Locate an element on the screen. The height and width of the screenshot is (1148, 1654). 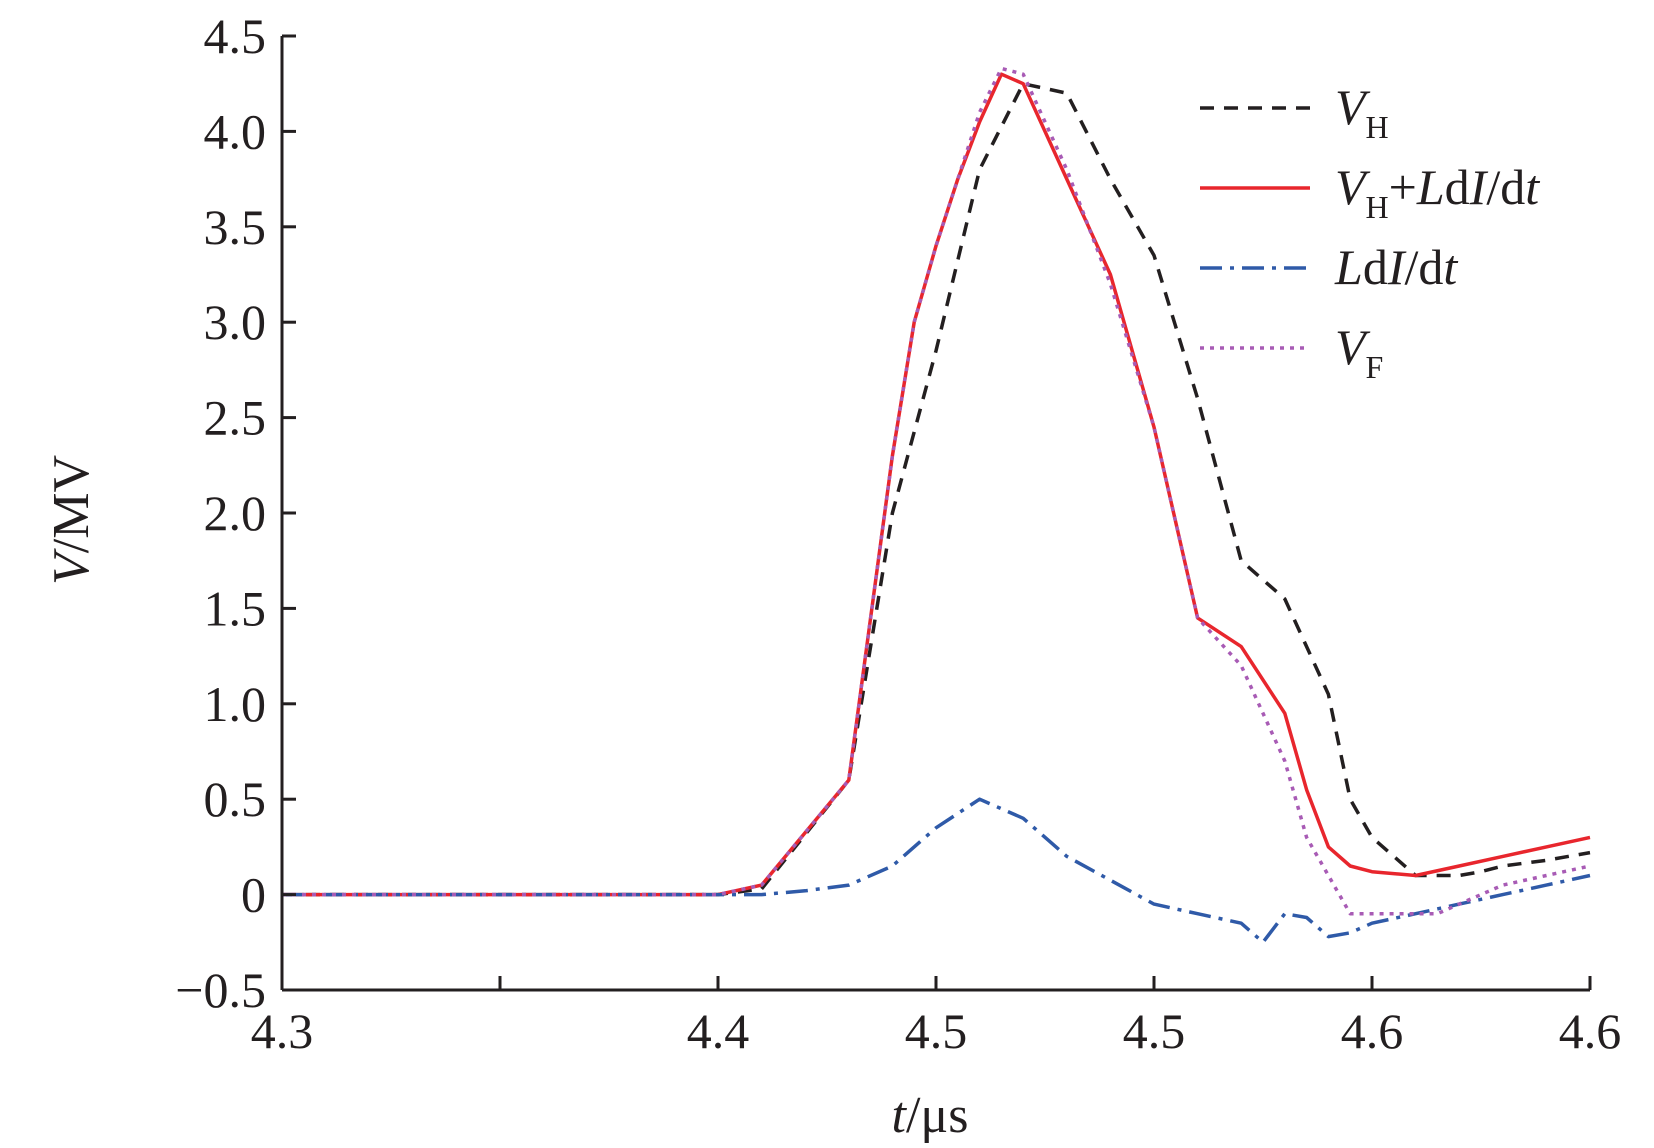
y-axis-title: V/MV is located at coordinates (71, 520).